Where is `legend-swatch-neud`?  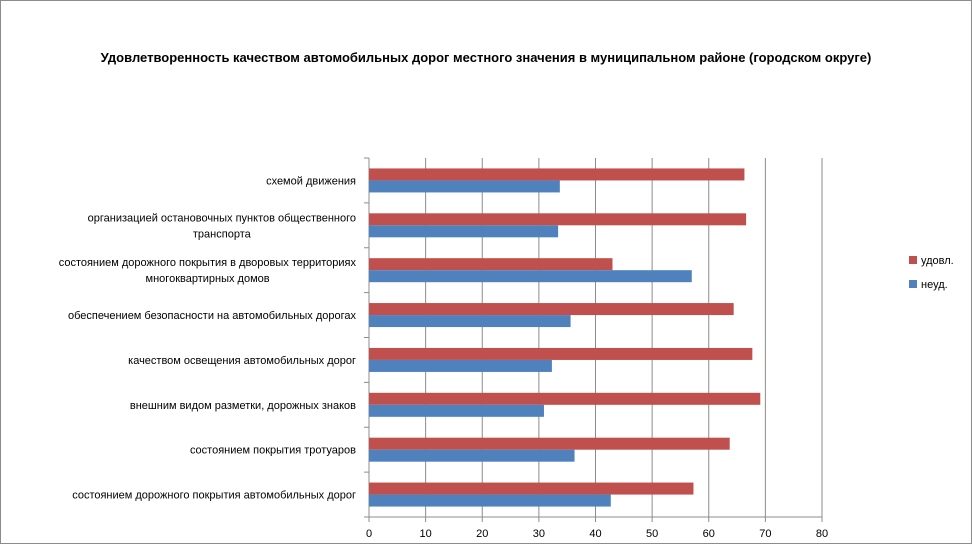 legend-swatch-neud is located at coordinates (913, 284).